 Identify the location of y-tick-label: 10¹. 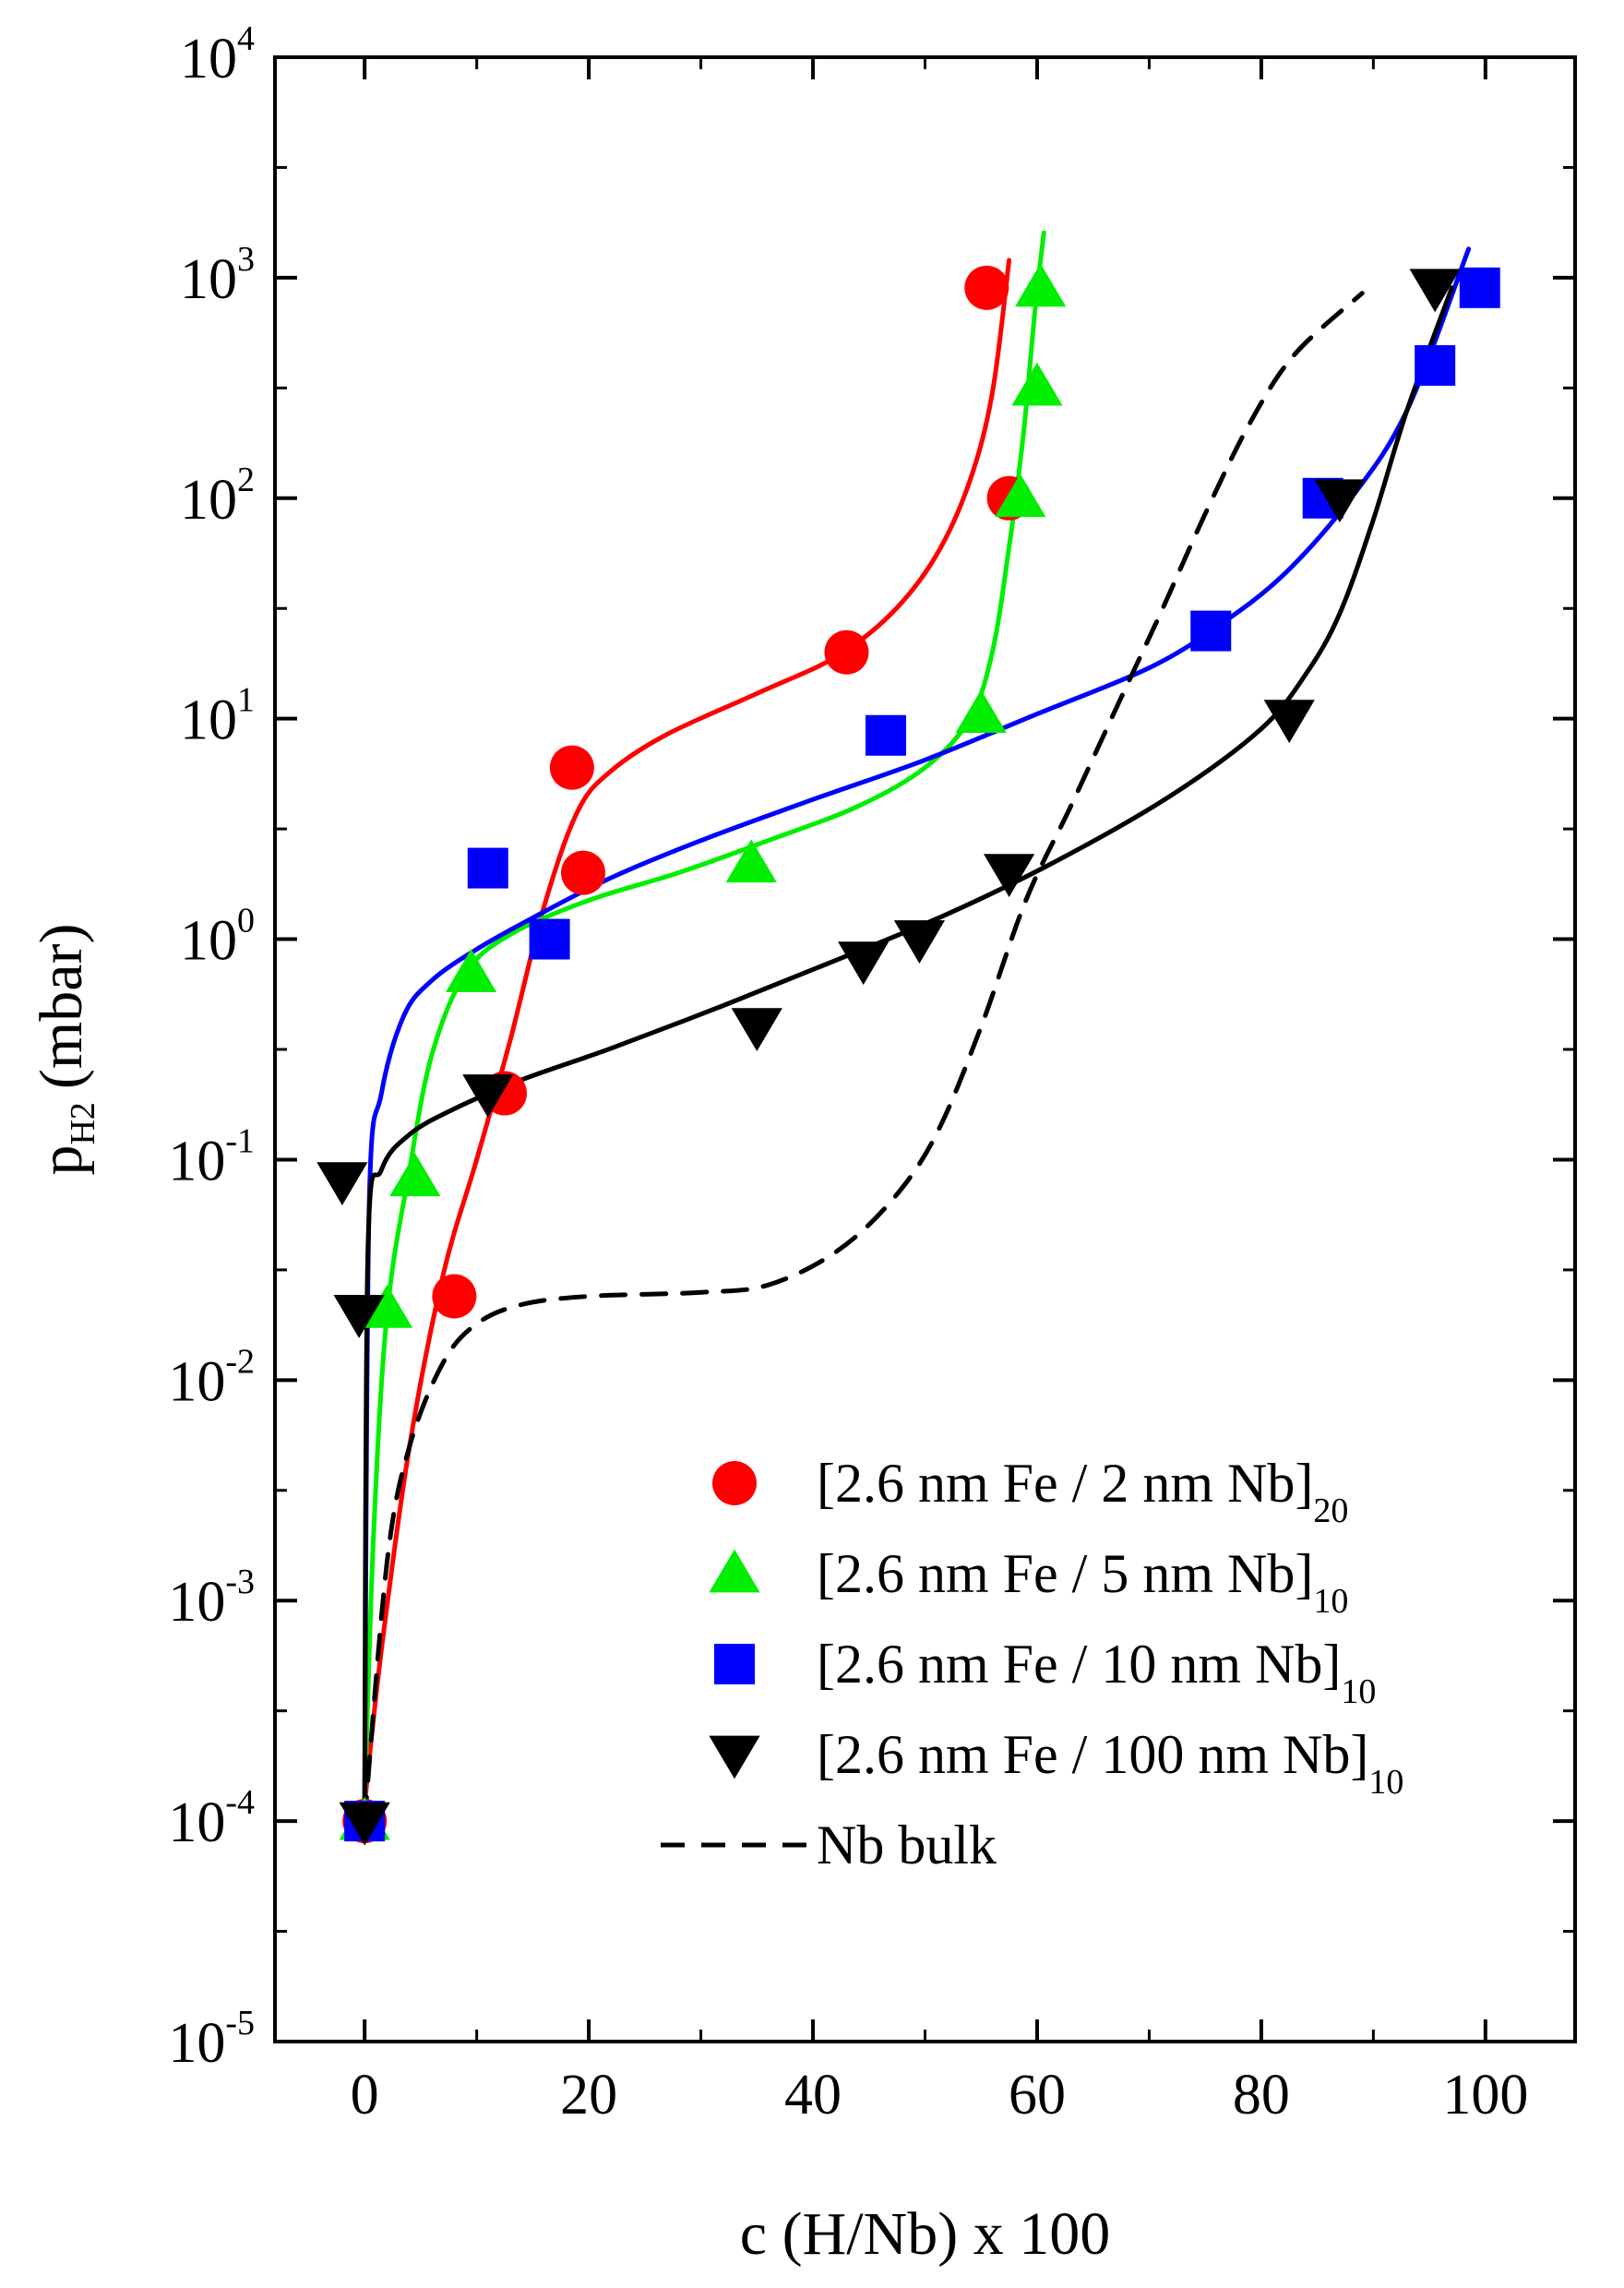
(217, 716).